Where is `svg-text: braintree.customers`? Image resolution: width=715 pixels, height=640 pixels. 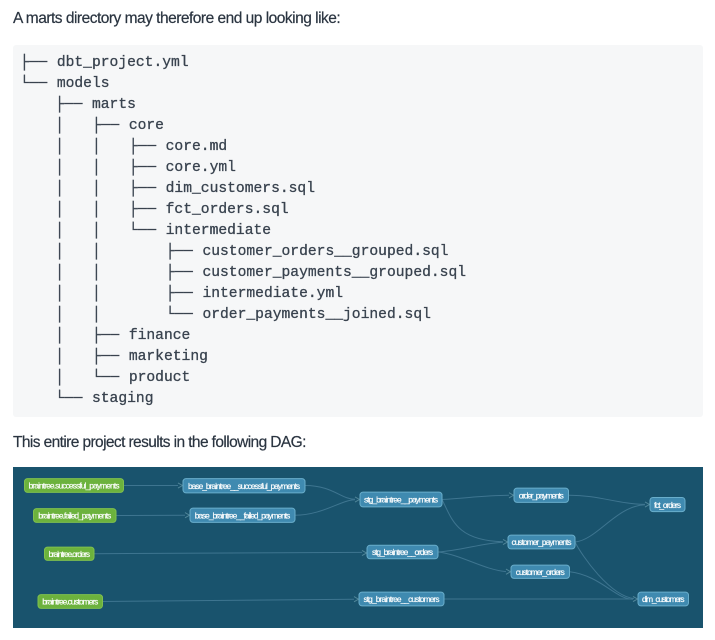 svg-text: braintree.customers is located at coordinates (70, 601).